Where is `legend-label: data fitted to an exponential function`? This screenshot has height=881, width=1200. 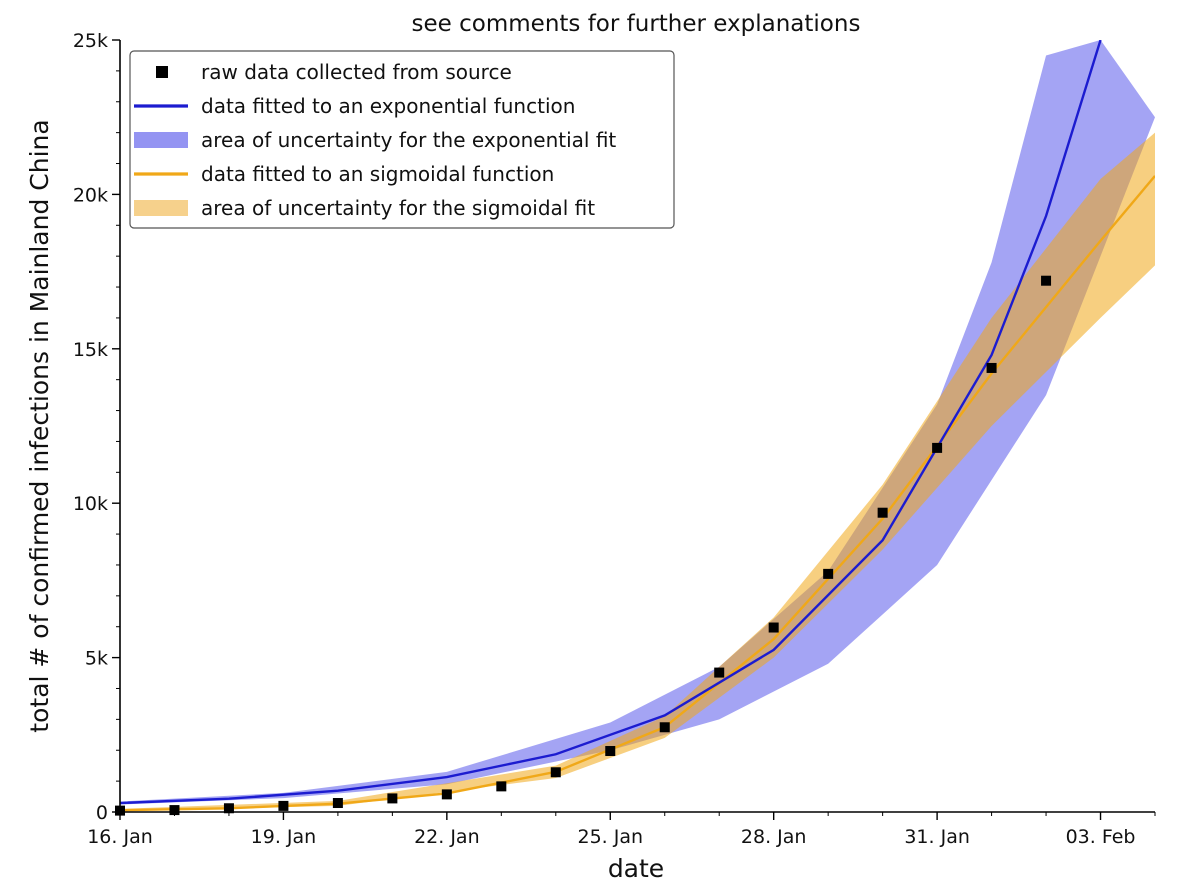
legend-label: data fitted to an exponential function is located at coordinates (388, 106).